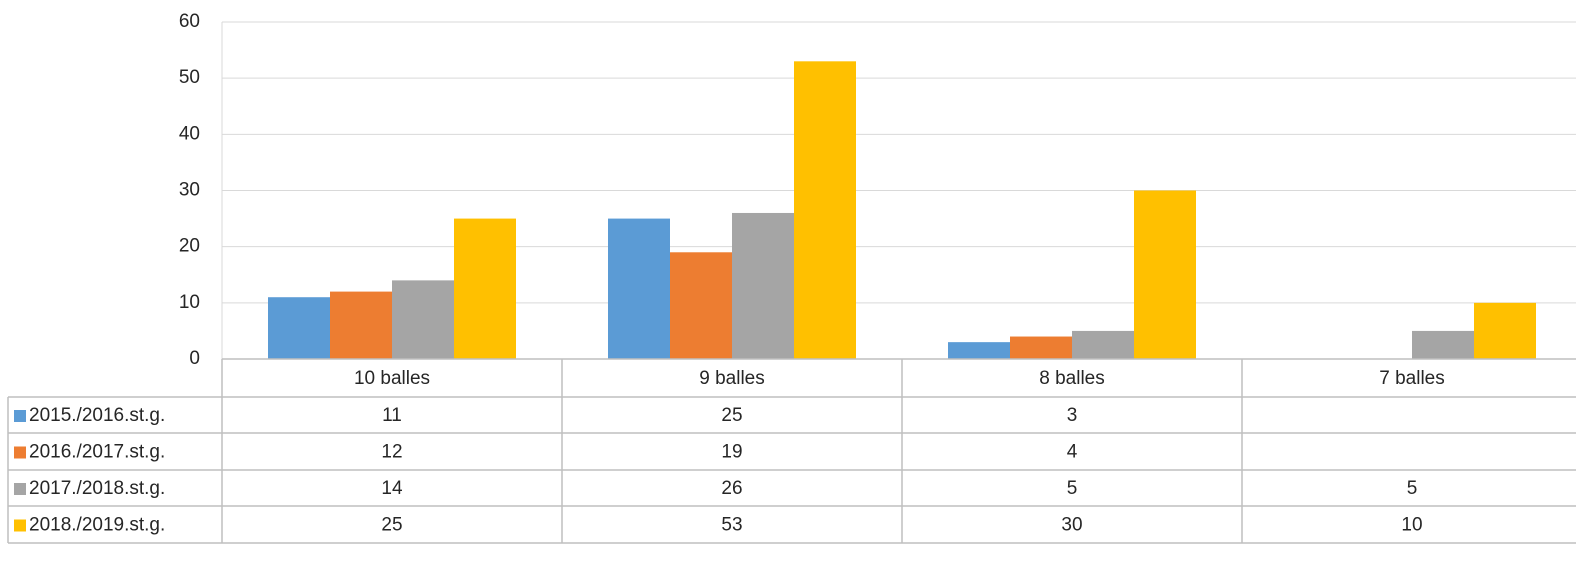 This screenshot has width=1576, height=563. I want to click on table-value: 53, so click(731, 525).